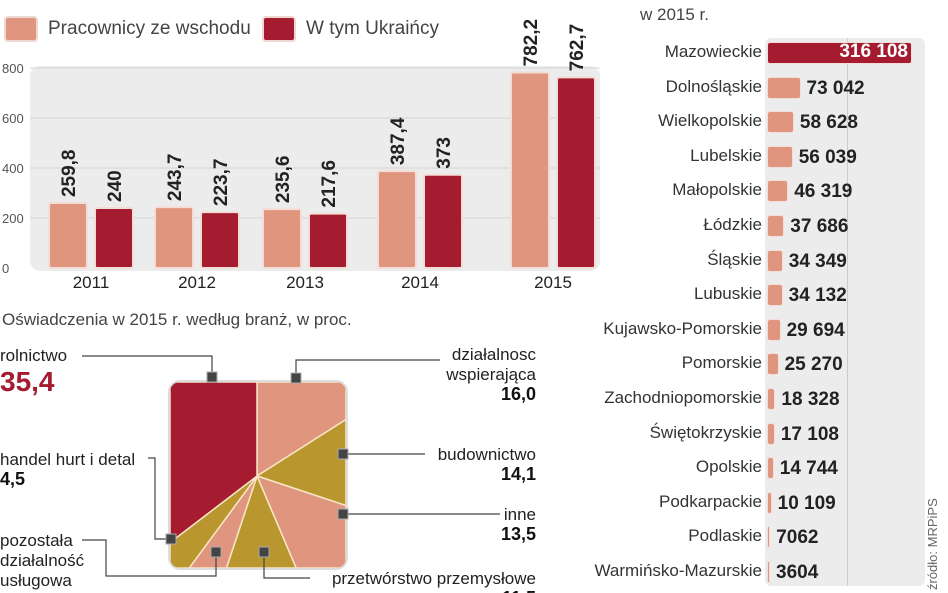 The width and height of the screenshot is (948, 593). I want to click on data-label: 240, so click(115, 186).